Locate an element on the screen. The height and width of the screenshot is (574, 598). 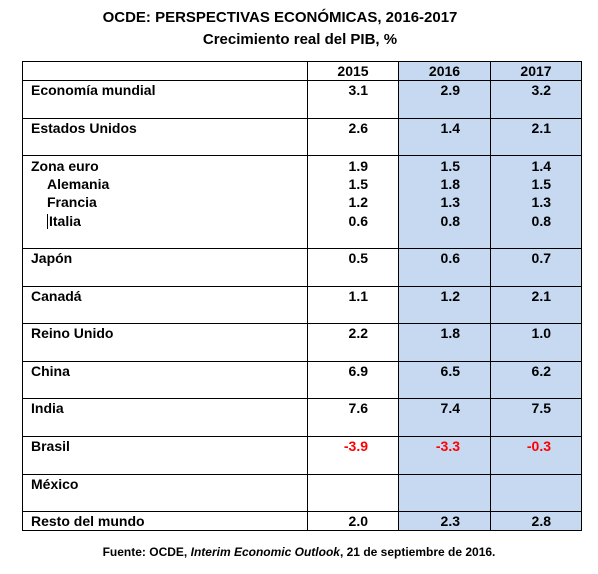
value-2017: -0.3 is located at coordinates (536, 446).